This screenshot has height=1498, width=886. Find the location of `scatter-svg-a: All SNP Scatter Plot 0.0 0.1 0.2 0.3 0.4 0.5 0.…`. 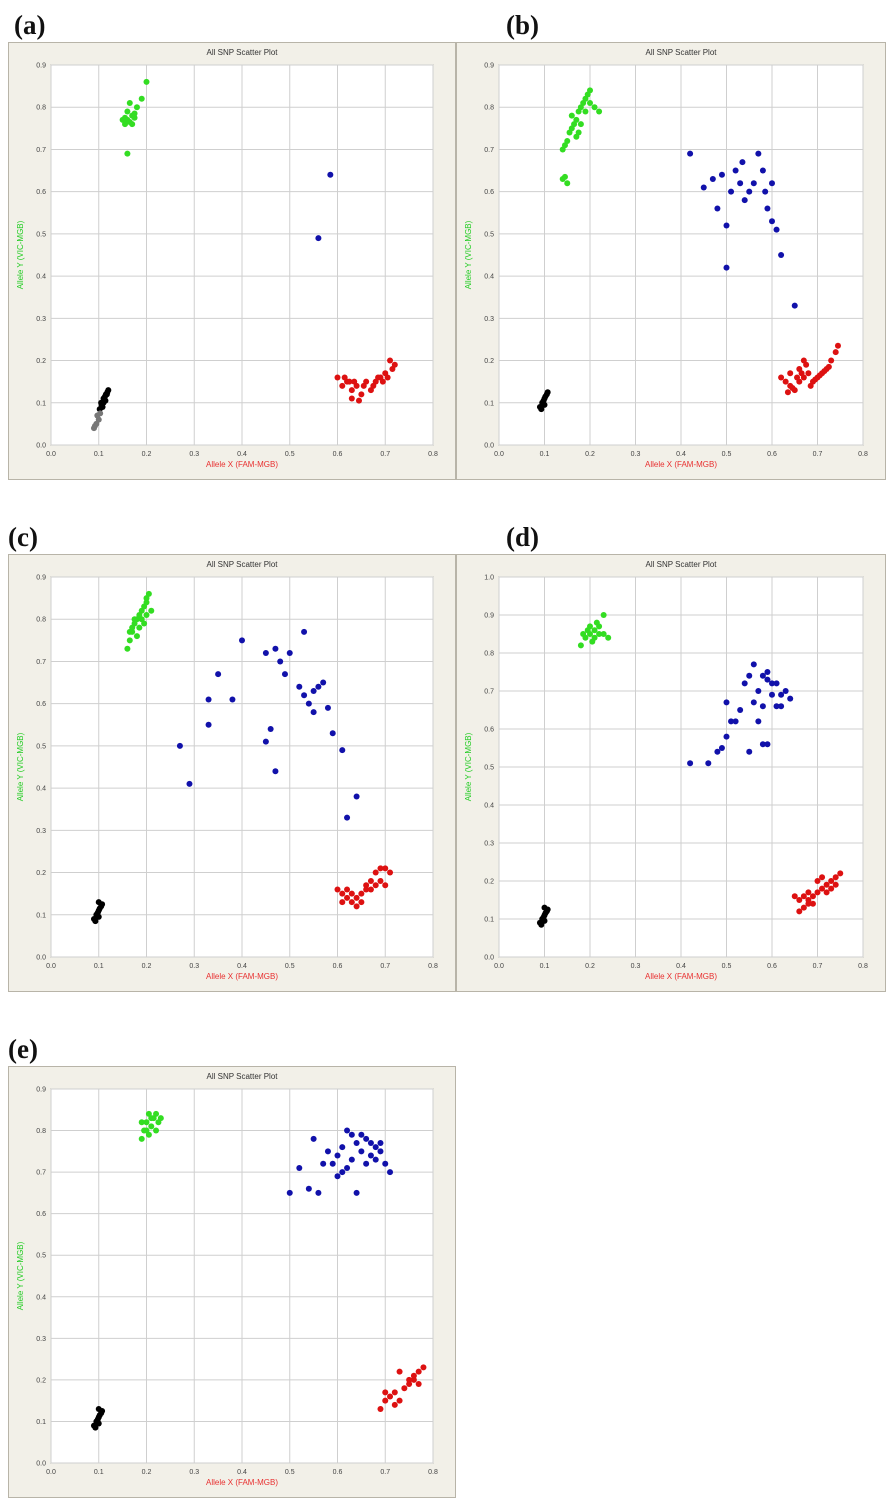

scatter-svg-a: All SNP Scatter Plot 0.0 0.1 0.2 0.3 0.4 0.5 0.… is located at coordinates (227, 258).